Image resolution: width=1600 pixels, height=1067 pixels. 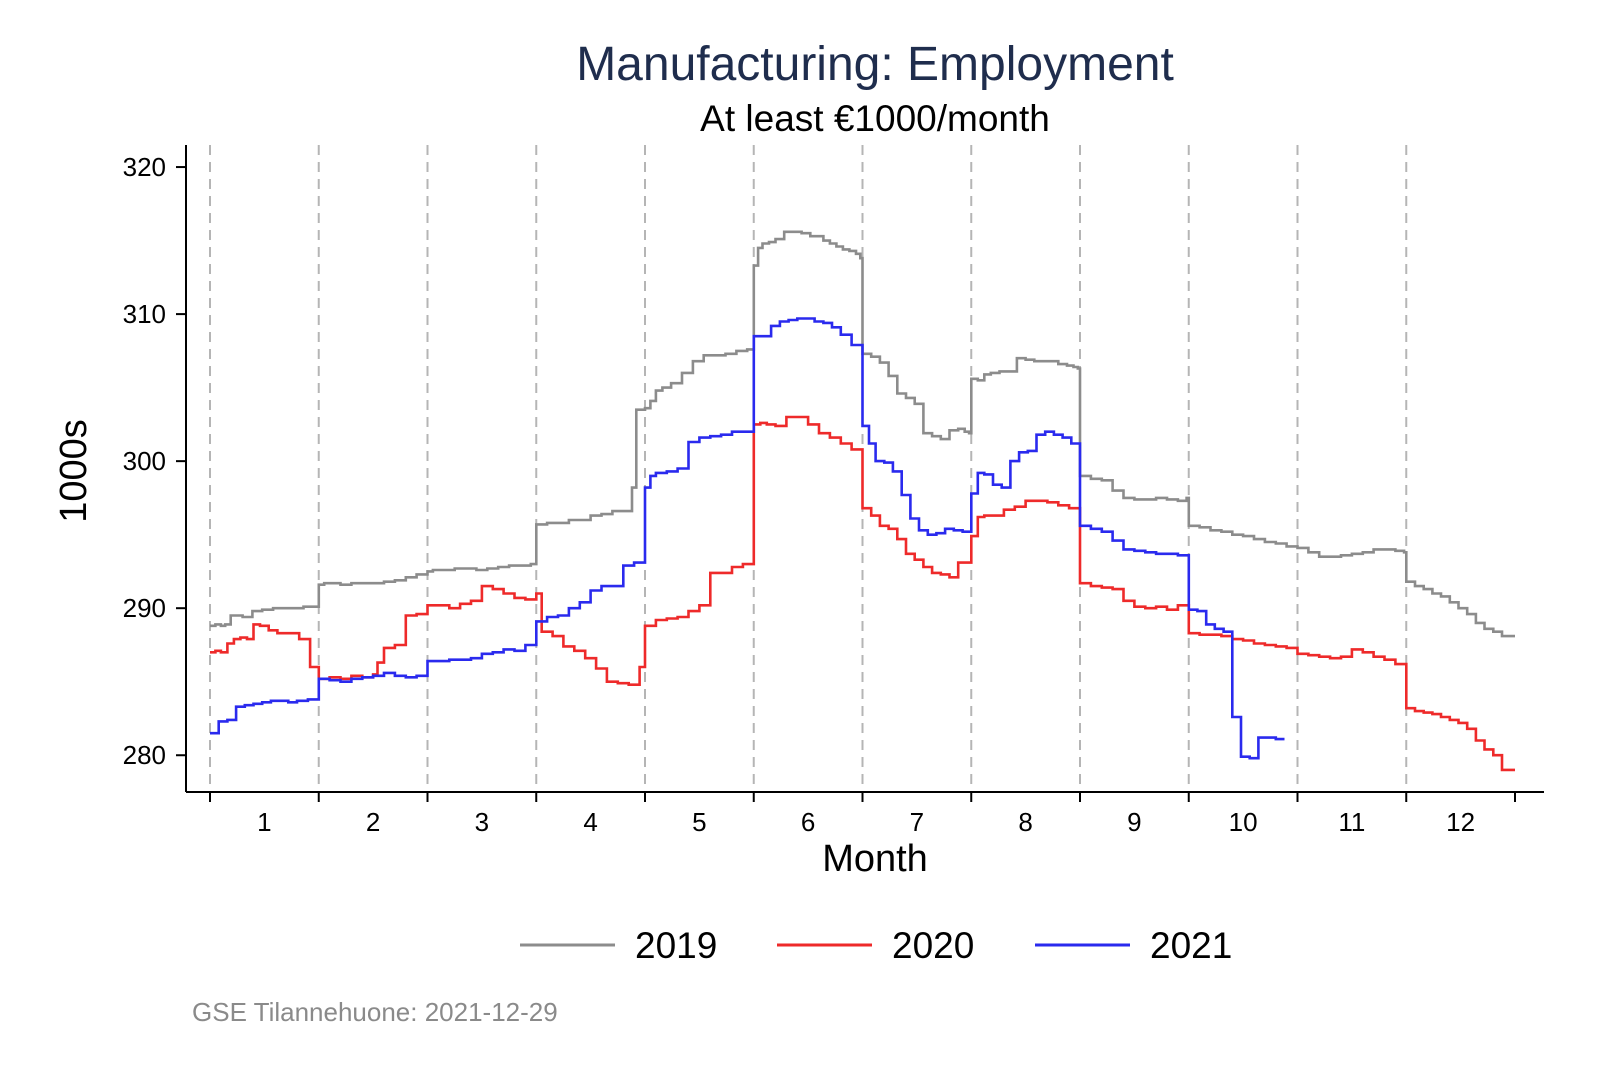 What do you see at coordinates (808, 822) in the screenshot?
I see `x-tick-label: 6` at bounding box center [808, 822].